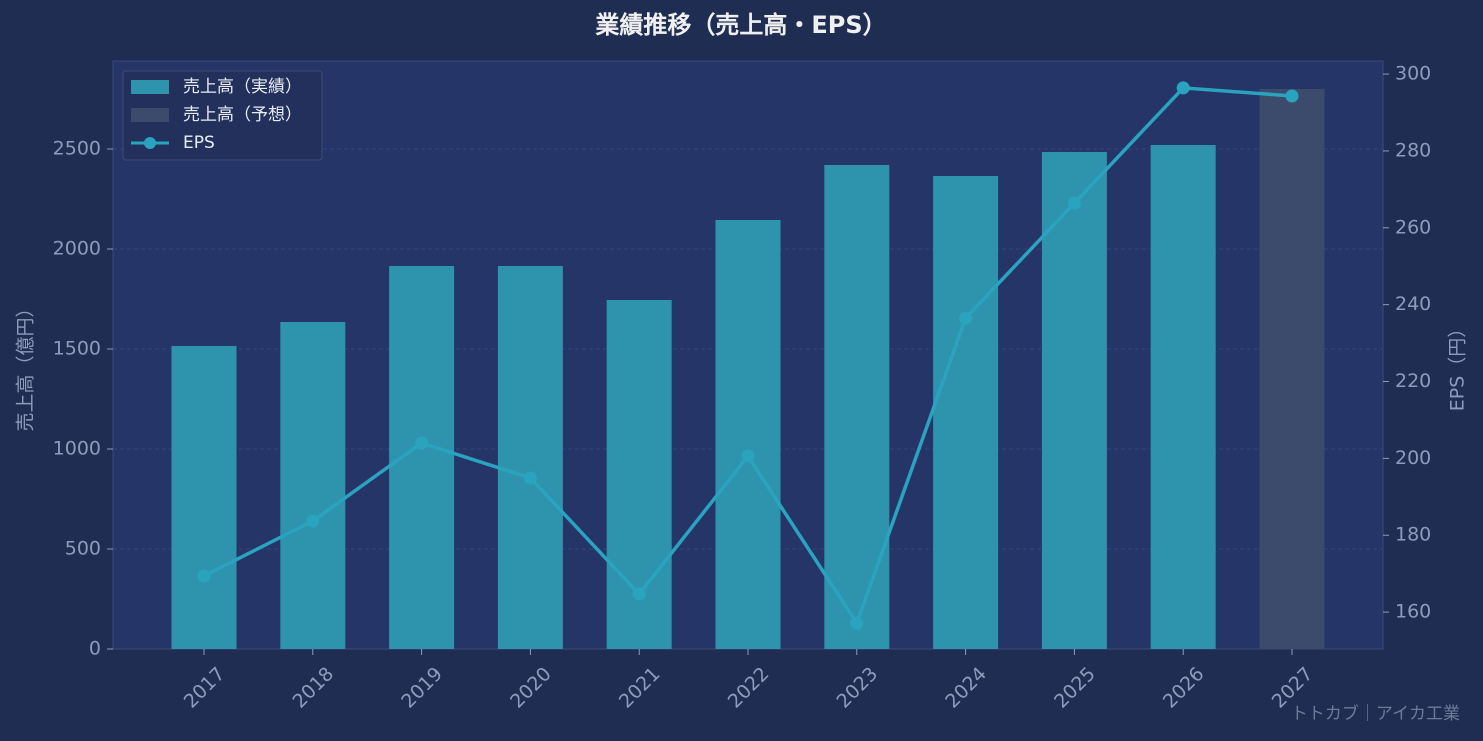 The width and height of the screenshot is (1483, 741). Describe the element at coordinates (1413, 304) in the screenshot. I see `y2-tick-label: 240` at that location.